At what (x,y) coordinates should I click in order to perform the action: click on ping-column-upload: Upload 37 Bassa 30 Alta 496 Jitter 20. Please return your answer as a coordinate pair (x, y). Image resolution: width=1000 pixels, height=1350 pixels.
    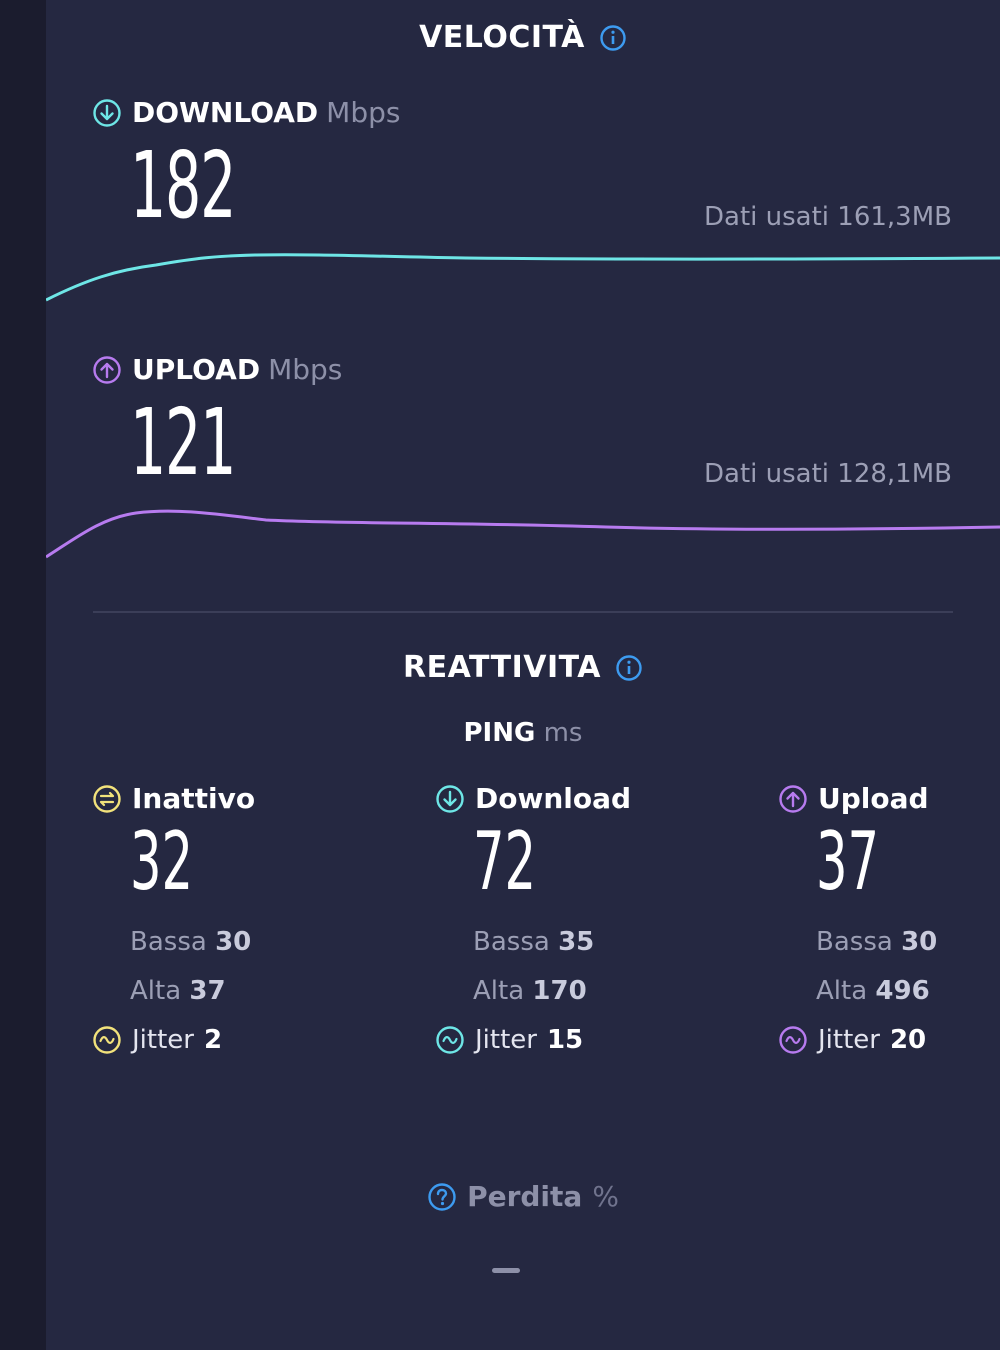
    Looking at the image, I should click on (889, 927).